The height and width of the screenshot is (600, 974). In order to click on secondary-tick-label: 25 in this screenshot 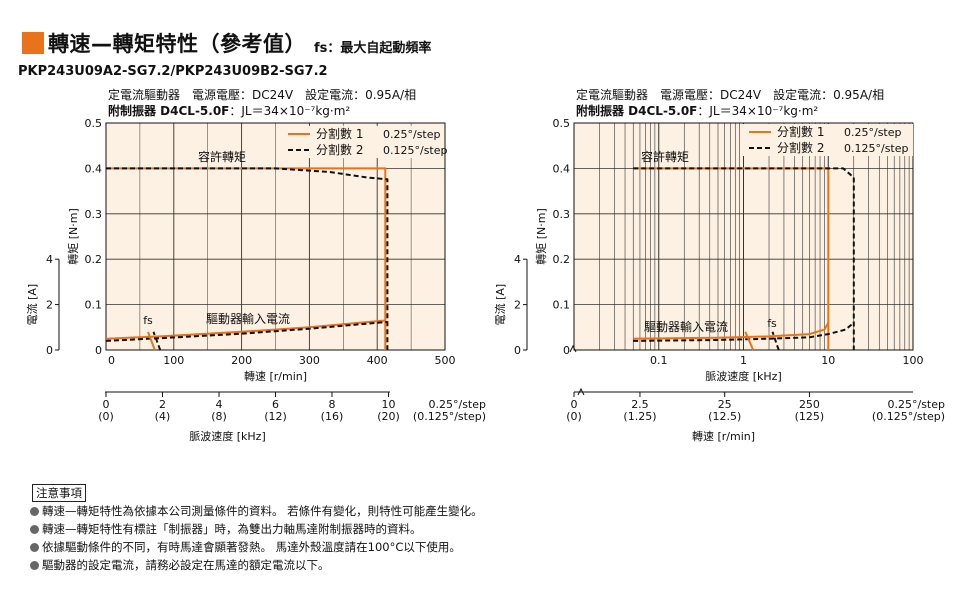, I will do `click(725, 404)`.